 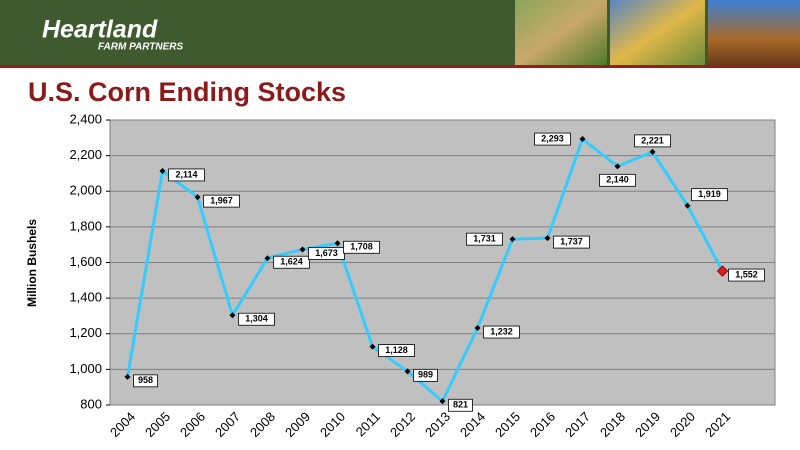 I want to click on x-tick-label: 2013, so click(x=437, y=424).